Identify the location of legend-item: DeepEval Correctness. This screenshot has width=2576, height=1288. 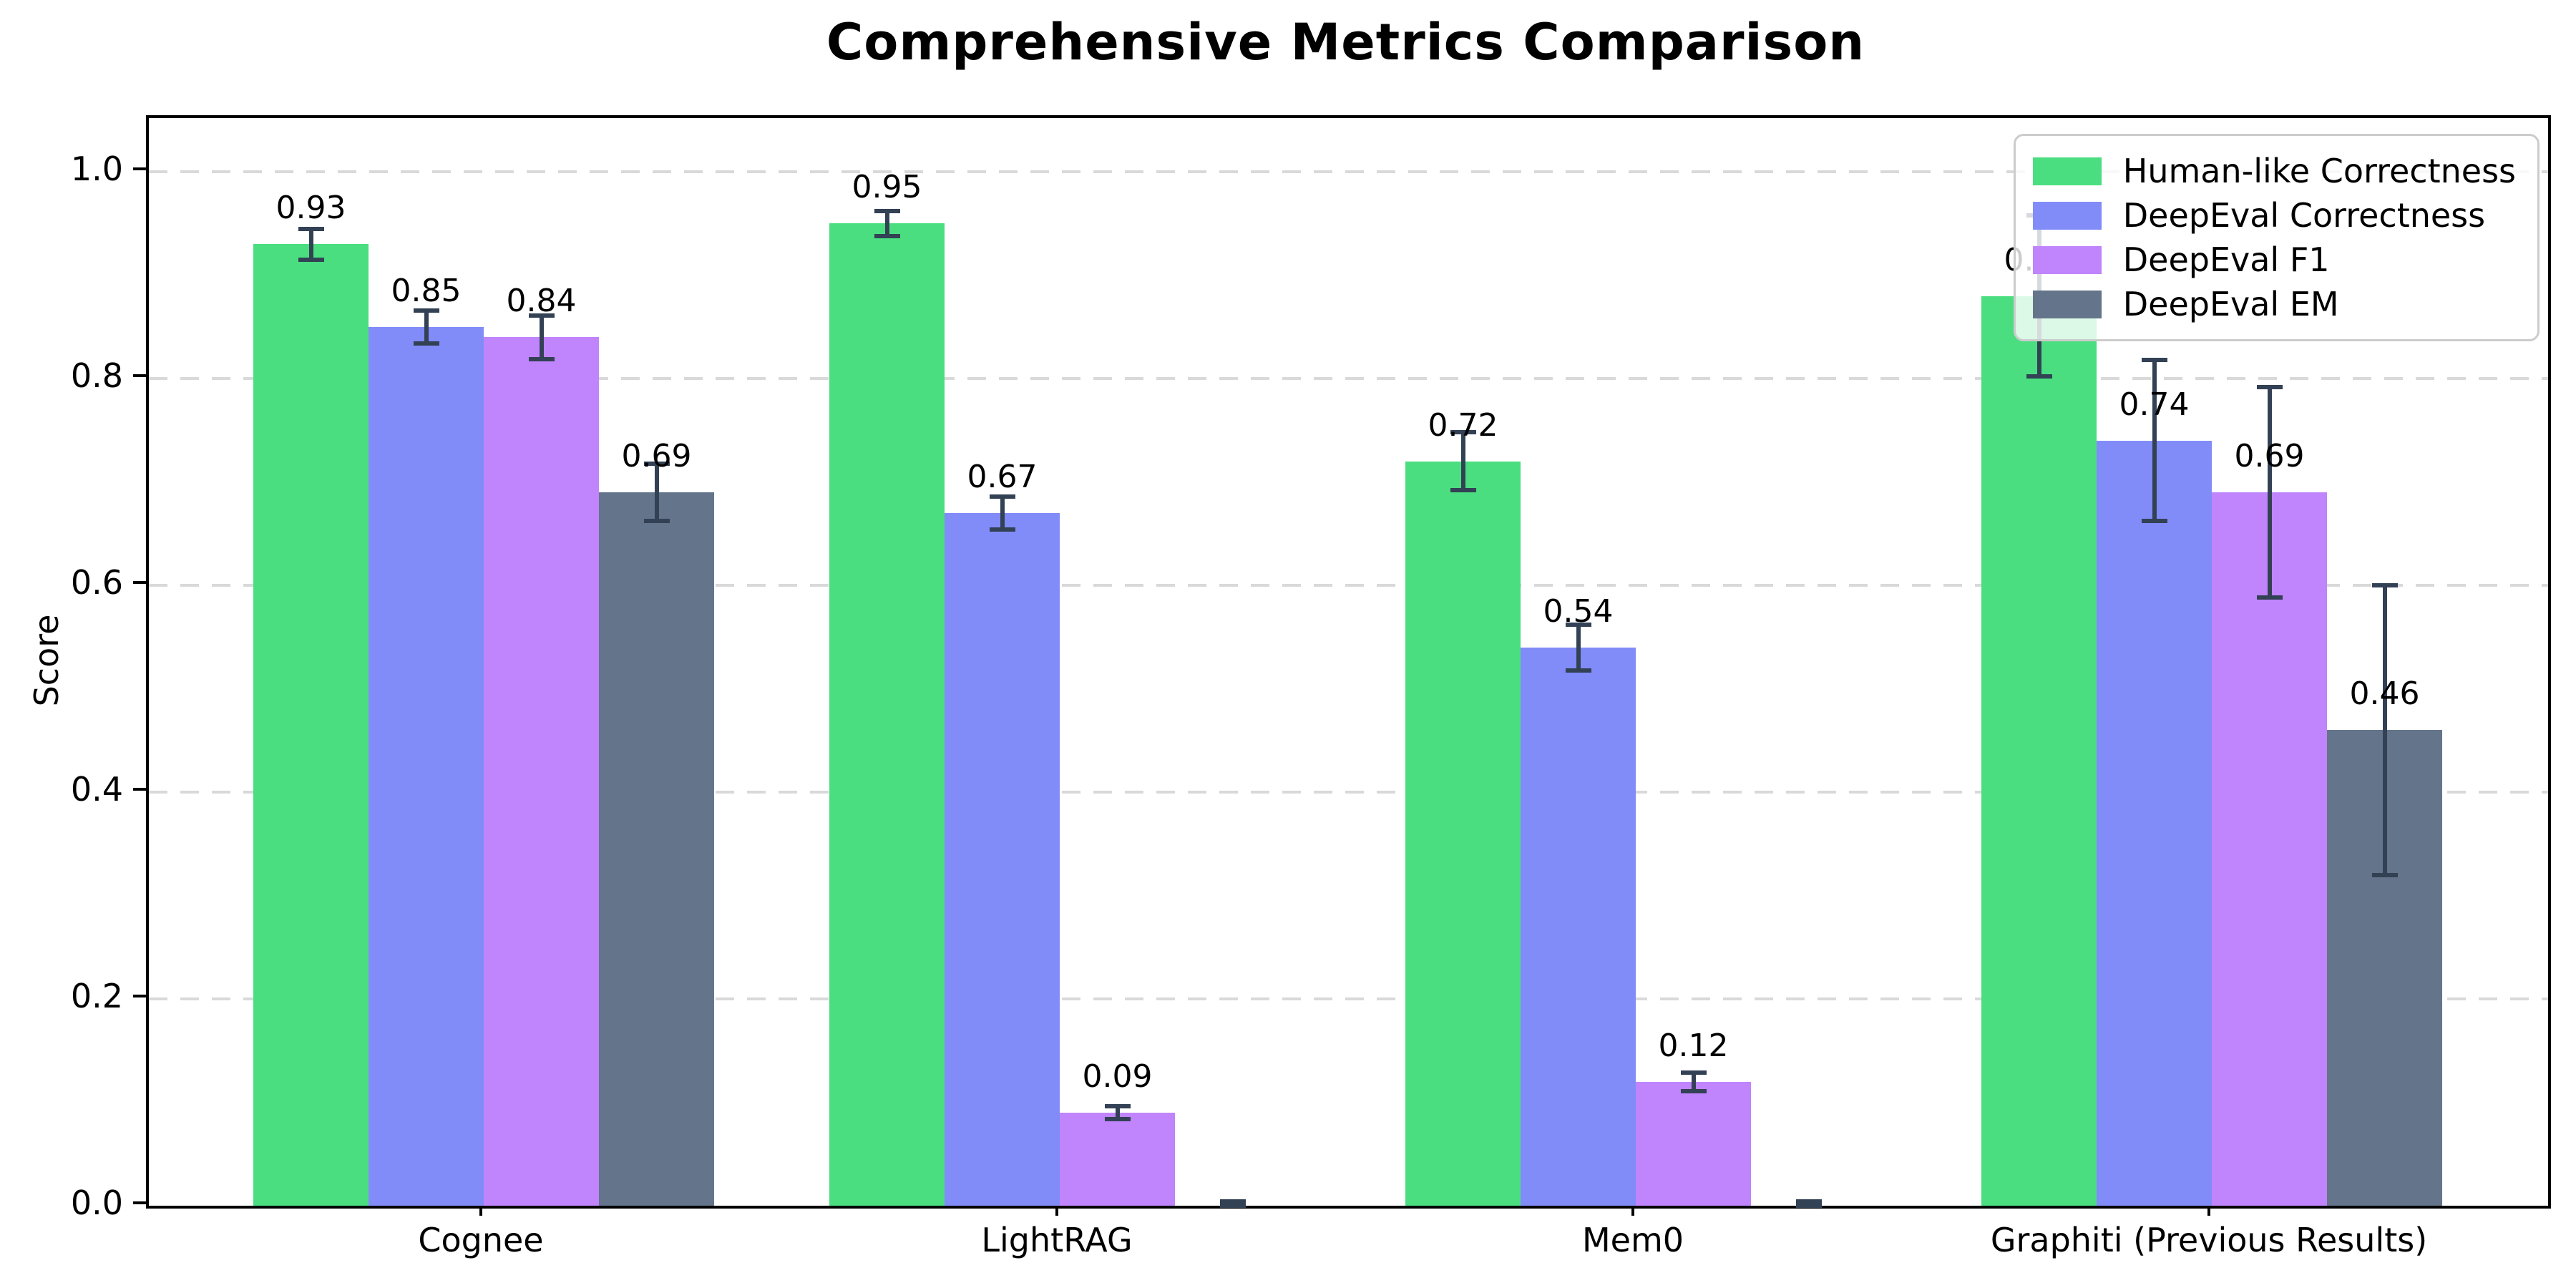
(2274, 215).